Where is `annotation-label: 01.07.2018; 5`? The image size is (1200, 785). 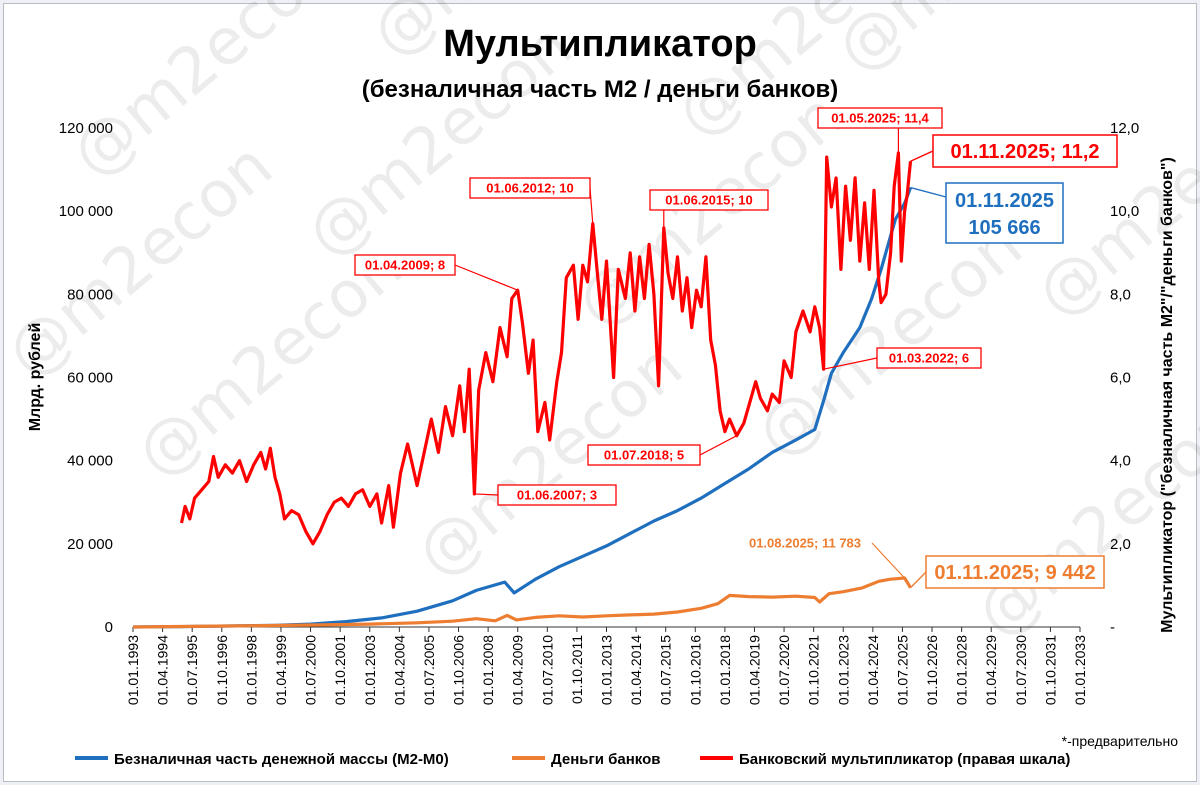
annotation-label: 01.07.2018; 5 is located at coordinates (644, 455).